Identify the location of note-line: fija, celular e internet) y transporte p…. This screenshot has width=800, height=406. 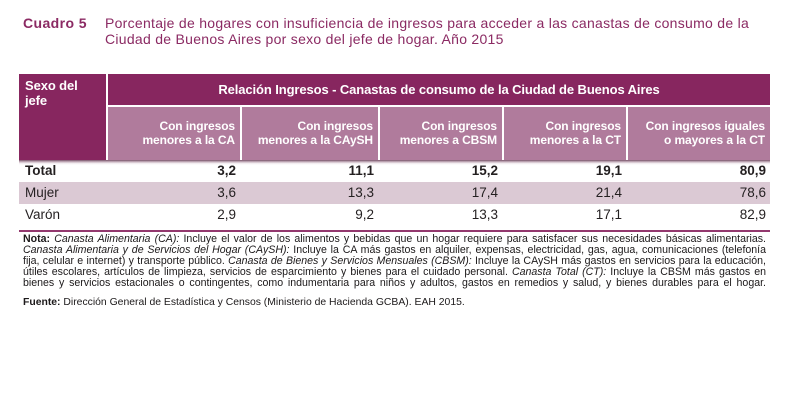
(395, 260).